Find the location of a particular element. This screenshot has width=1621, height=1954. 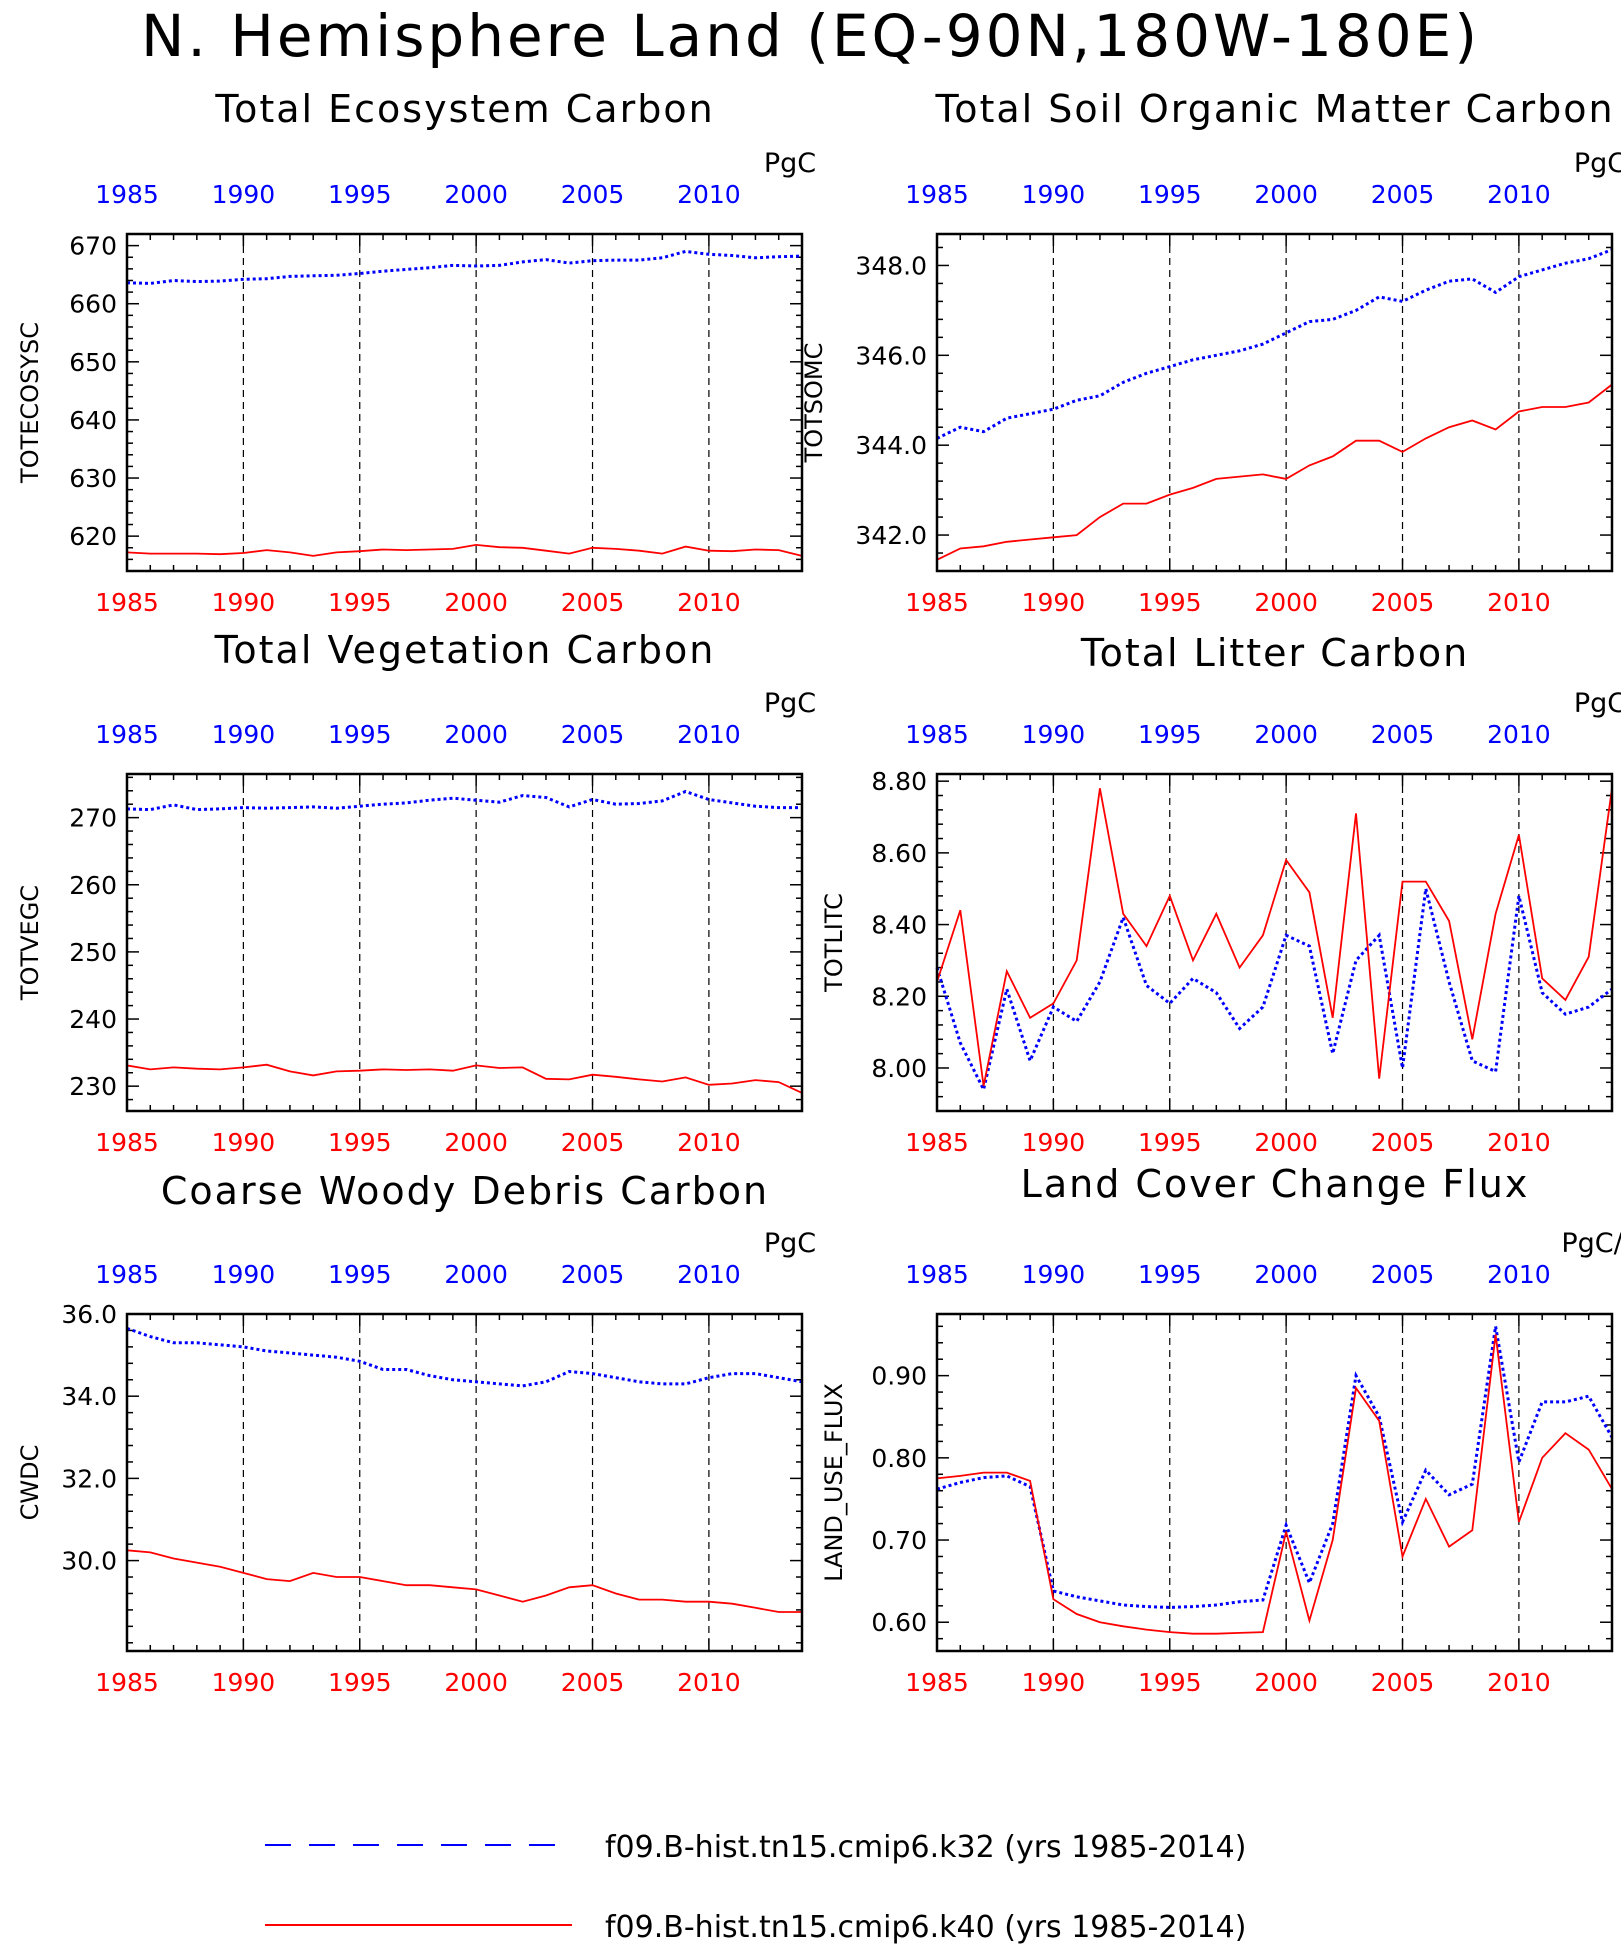

panel-title: Land Cover Change Flux is located at coordinates (1275, 1184).